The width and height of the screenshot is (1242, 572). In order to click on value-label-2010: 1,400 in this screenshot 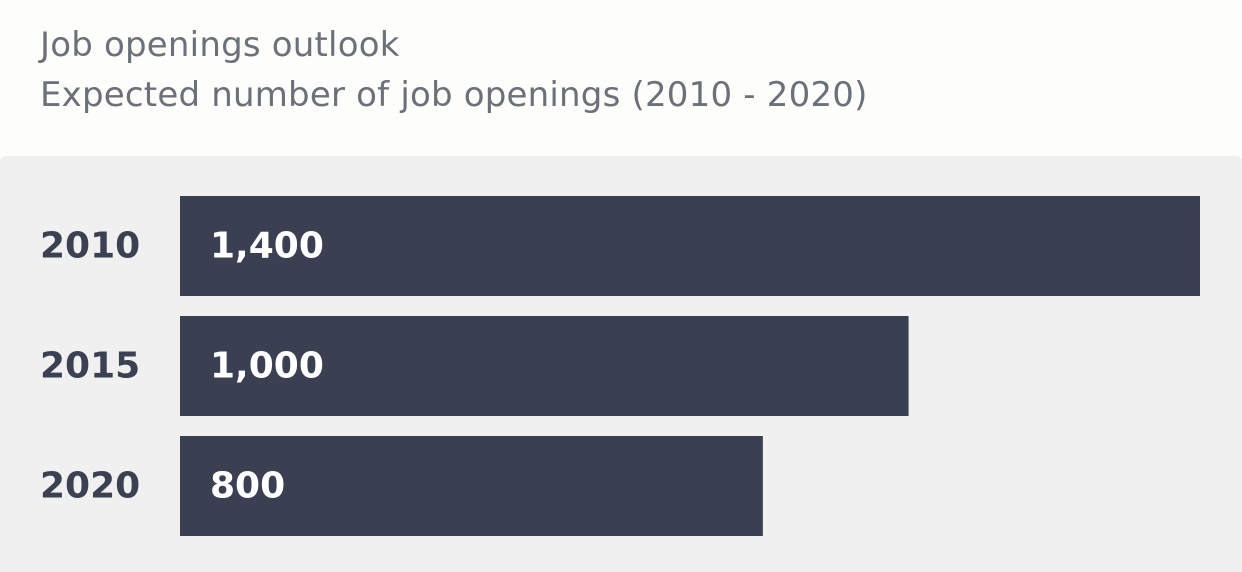, I will do `click(267, 246)`.